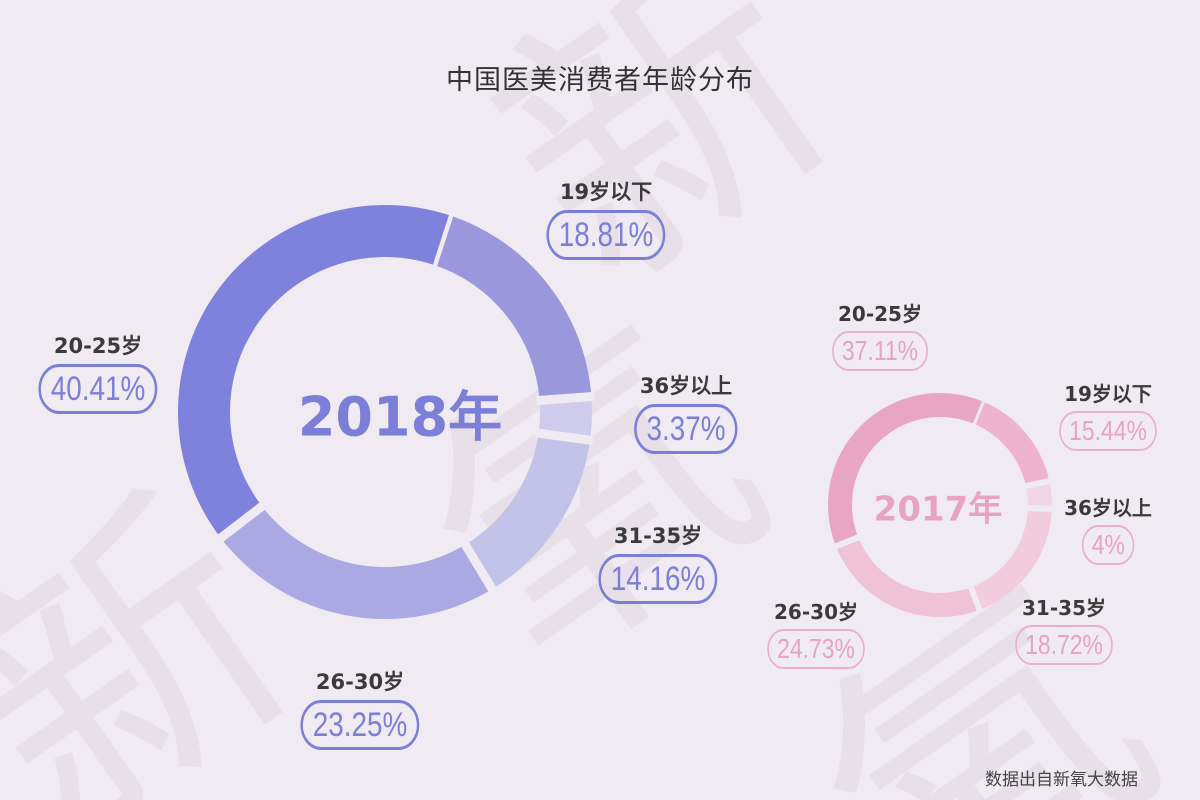 The height and width of the screenshot is (800, 1200). I want to click on value-pill: 15.44%, so click(1108, 431).